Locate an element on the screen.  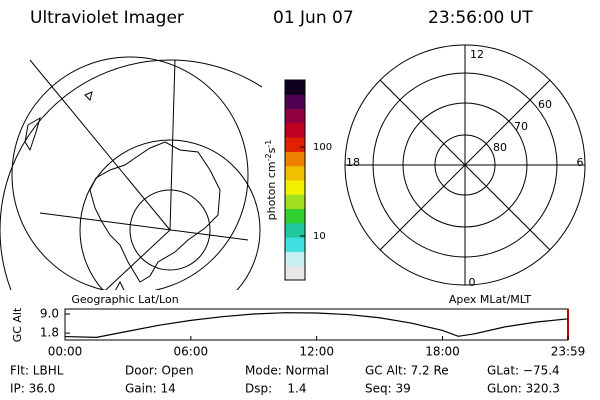
mlat-label: 70 is located at coordinates (521, 126).